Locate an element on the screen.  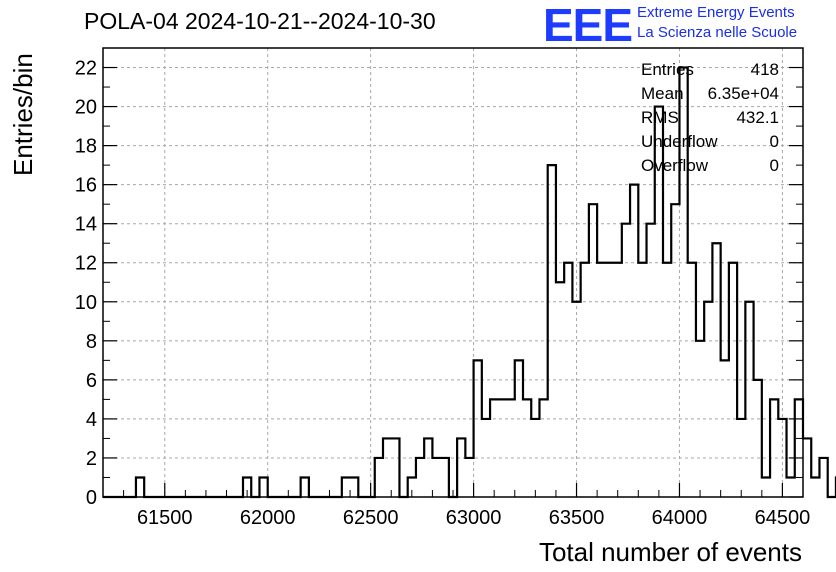
org-name-line2: La Scienza nelle Scuole is located at coordinates (717, 32).